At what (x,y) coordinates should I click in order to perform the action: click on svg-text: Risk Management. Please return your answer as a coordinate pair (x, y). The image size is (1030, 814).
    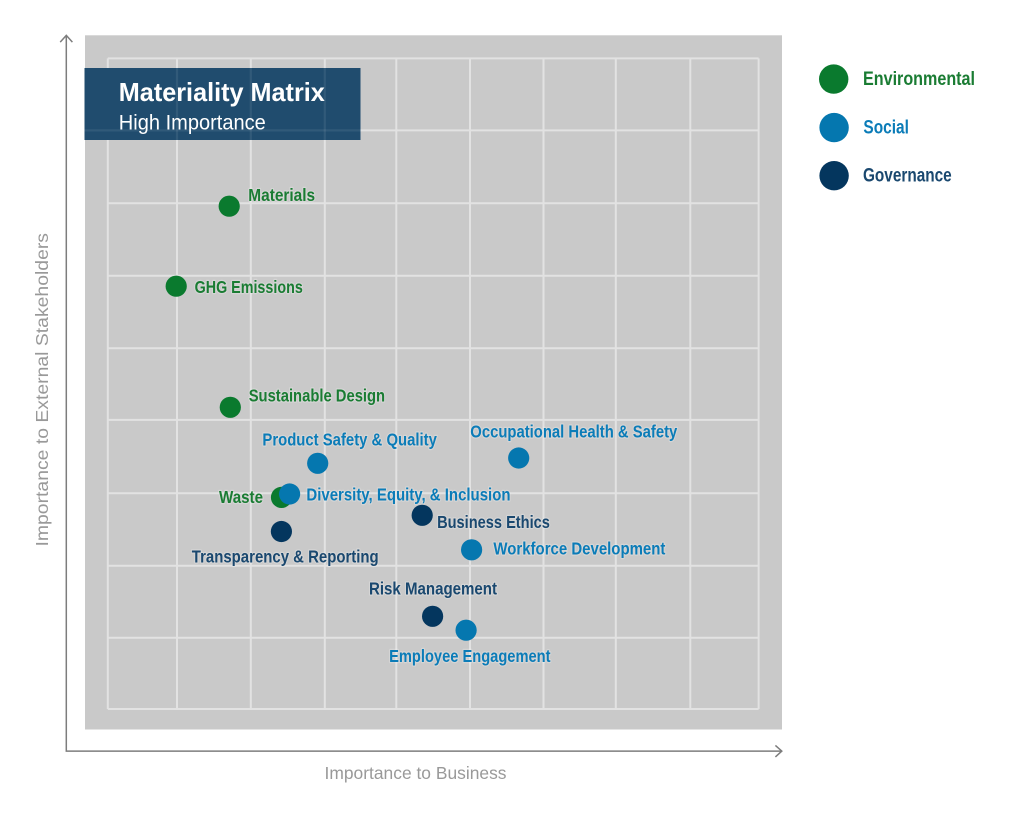
    Looking at the image, I should click on (433, 589).